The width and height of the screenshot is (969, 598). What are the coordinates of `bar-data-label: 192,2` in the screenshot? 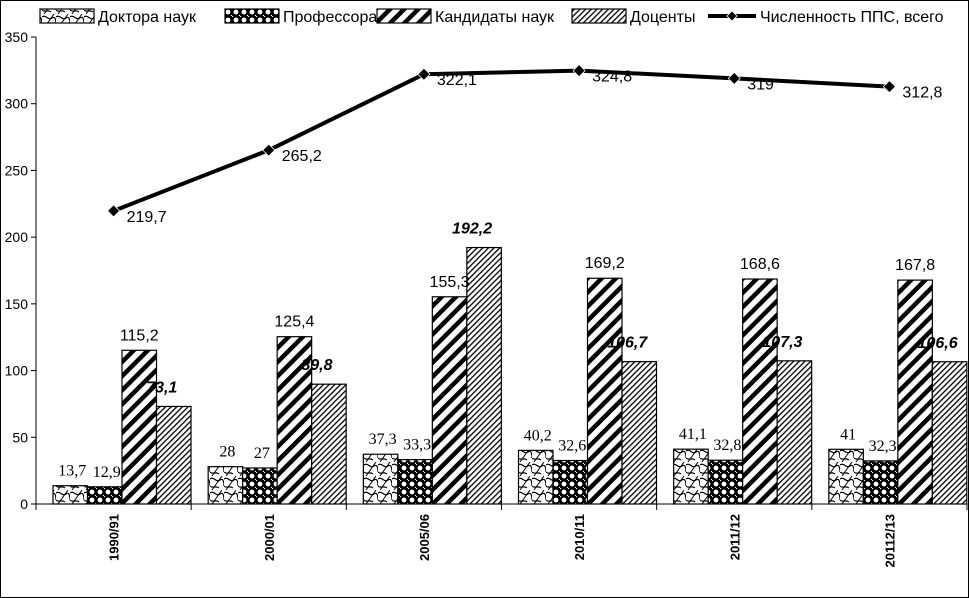 It's located at (472, 229).